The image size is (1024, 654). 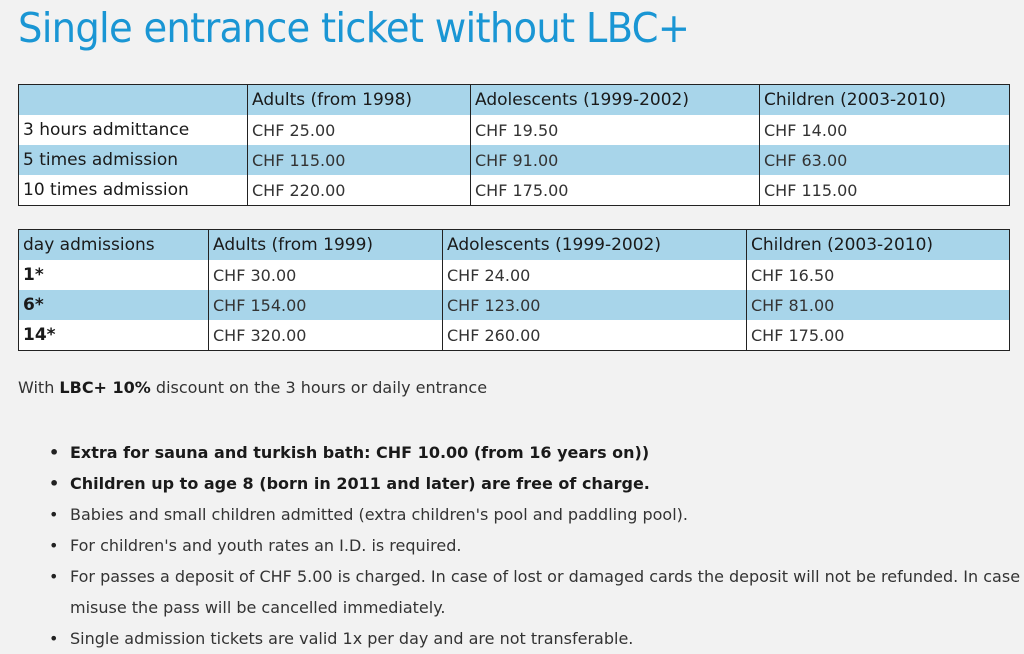 I want to click on price-adolescents: CHF 19.50, so click(x=615, y=130).